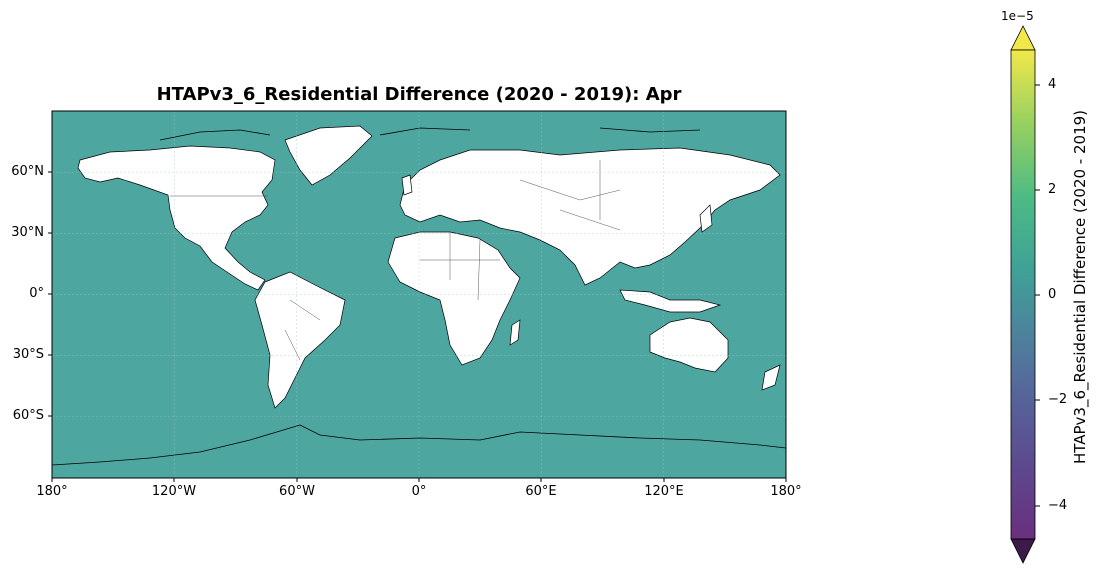 The image size is (1101, 574). What do you see at coordinates (430, 134) in the screenshot?
I see `arctic-islands-coastline` at bounding box center [430, 134].